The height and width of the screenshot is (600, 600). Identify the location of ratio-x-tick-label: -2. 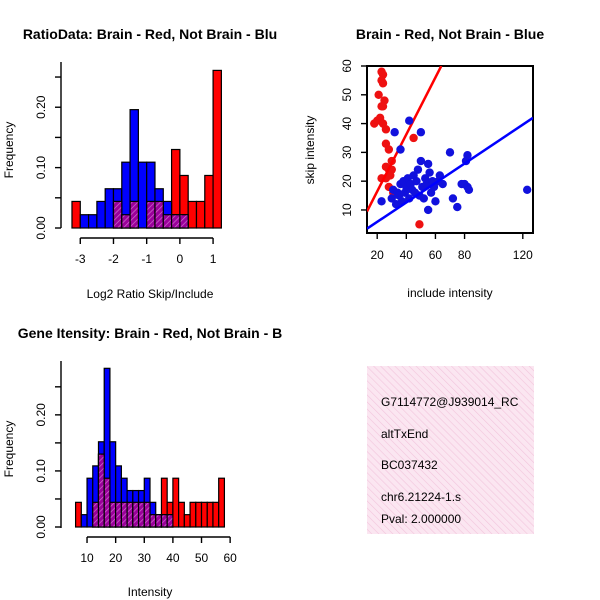
(113, 259).